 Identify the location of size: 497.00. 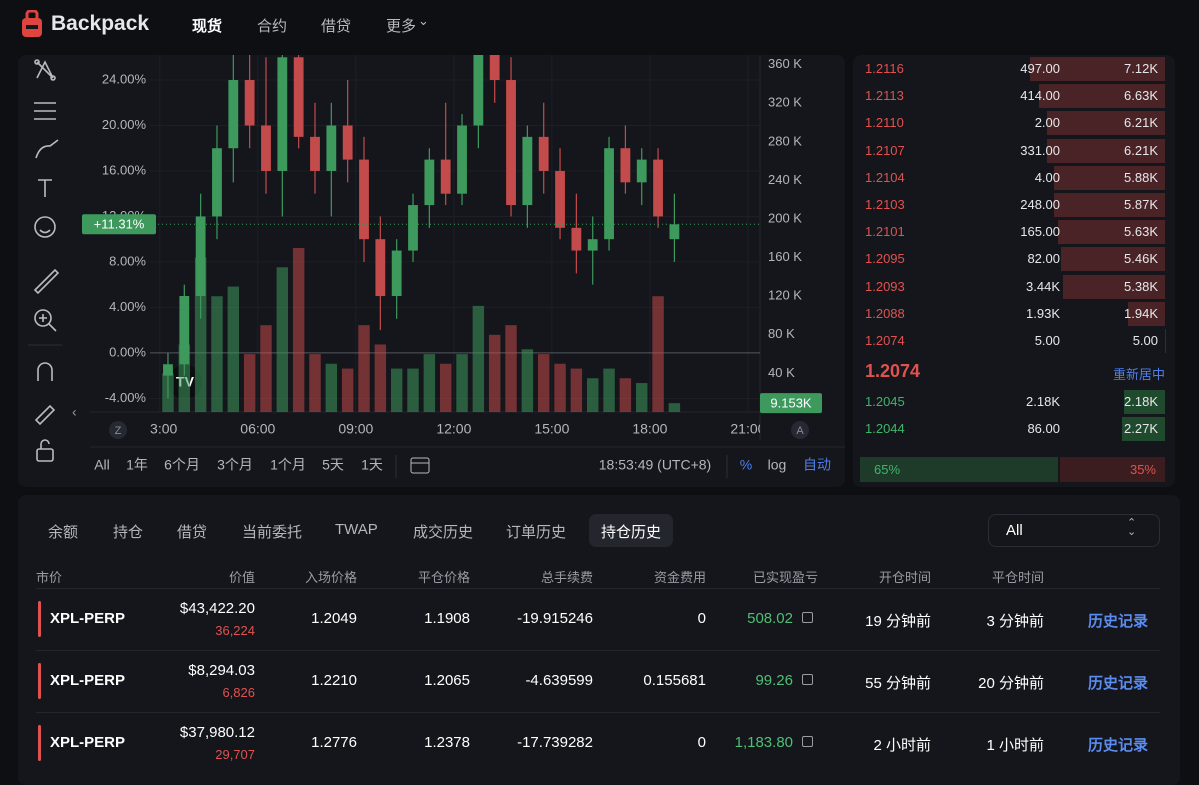
(1010, 68).